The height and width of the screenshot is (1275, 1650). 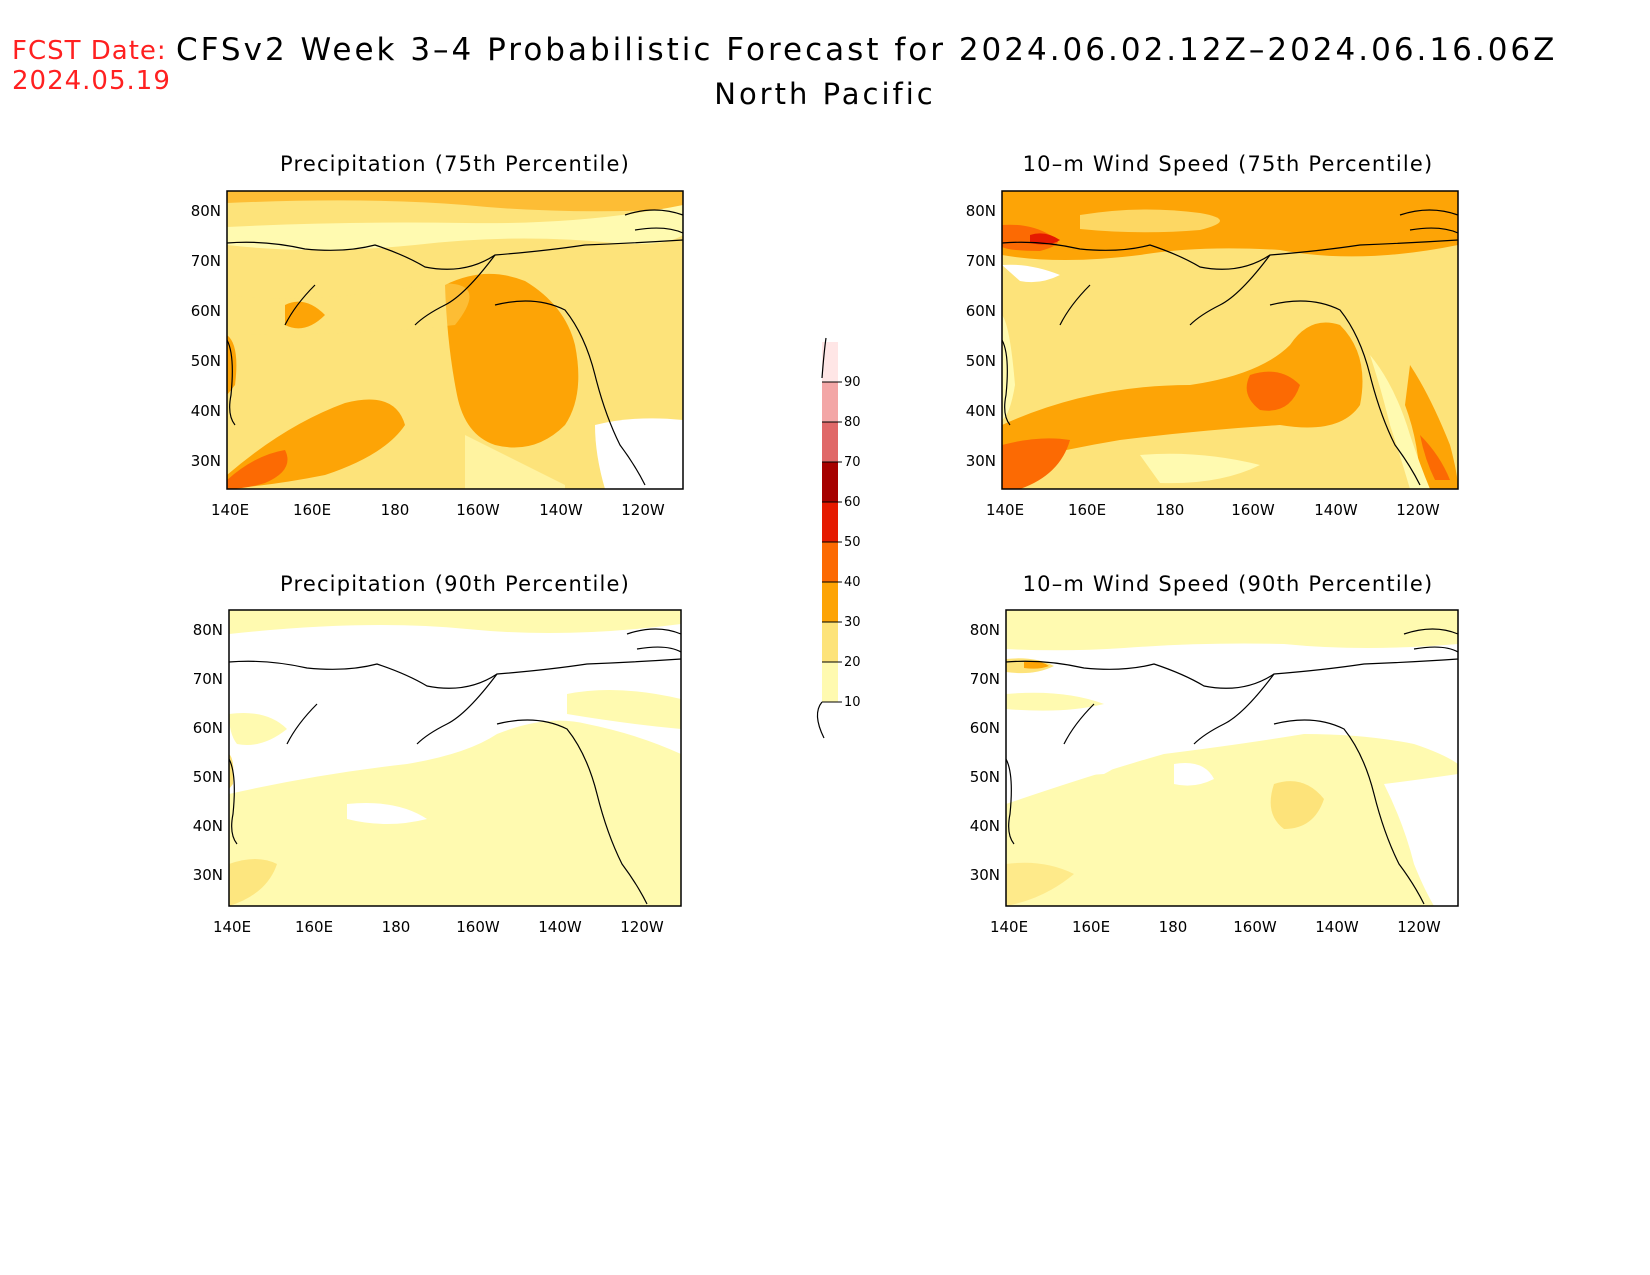 I want to click on lon-axis-wind90: 140E 160E 180 160W 140W 120W, so click(x=1215, y=927).